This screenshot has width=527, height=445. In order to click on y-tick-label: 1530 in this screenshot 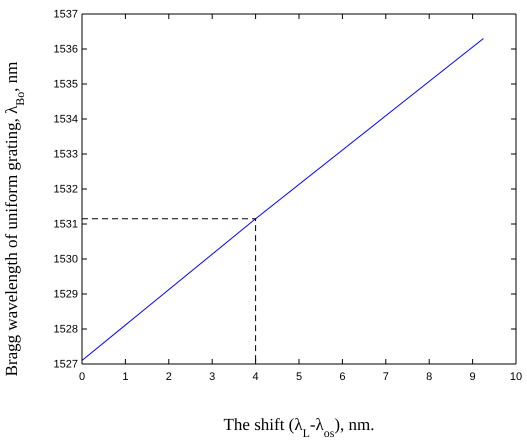, I will do `click(66, 260)`.